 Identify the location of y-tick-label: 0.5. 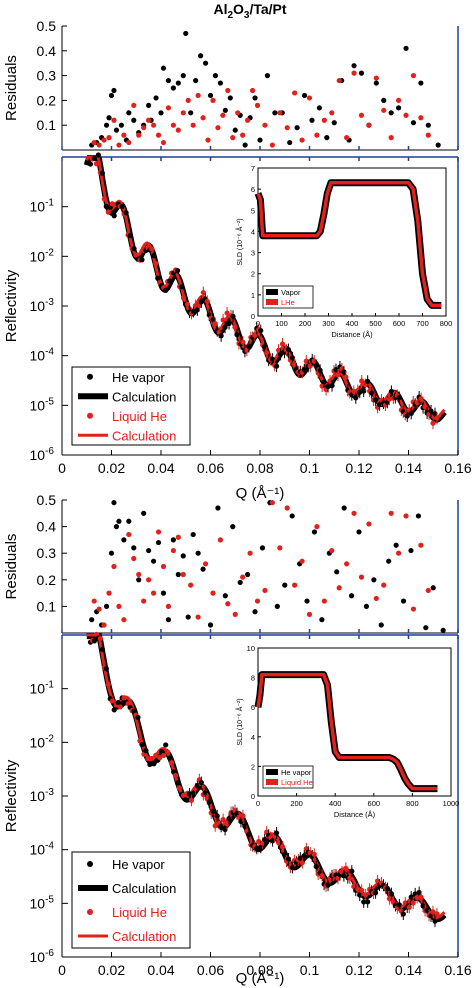
(47, 26).